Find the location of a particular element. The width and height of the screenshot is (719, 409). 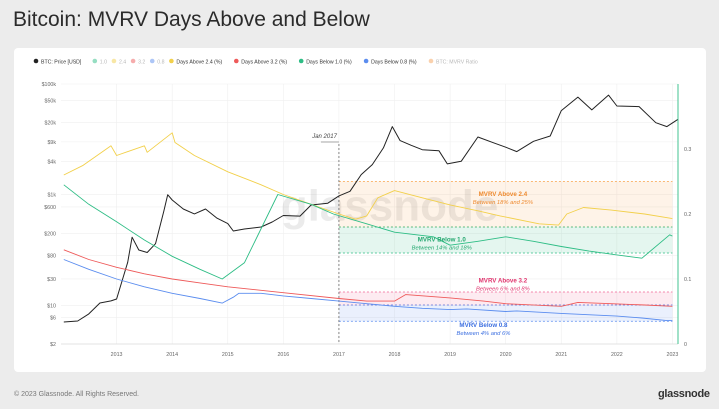

glassnode-logo: glassnode is located at coordinates (684, 394).